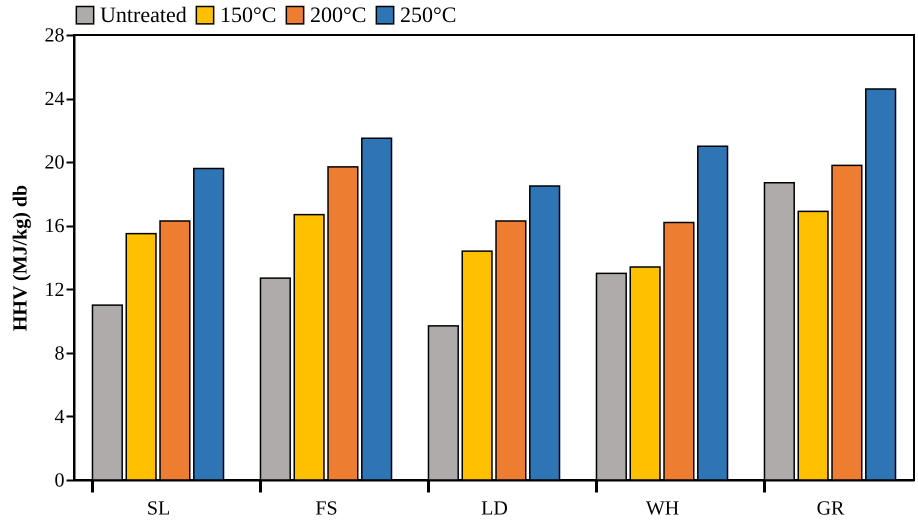 This screenshot has height=524, width=918. I want to click on legend-label: 200°C, so click(338, 15).